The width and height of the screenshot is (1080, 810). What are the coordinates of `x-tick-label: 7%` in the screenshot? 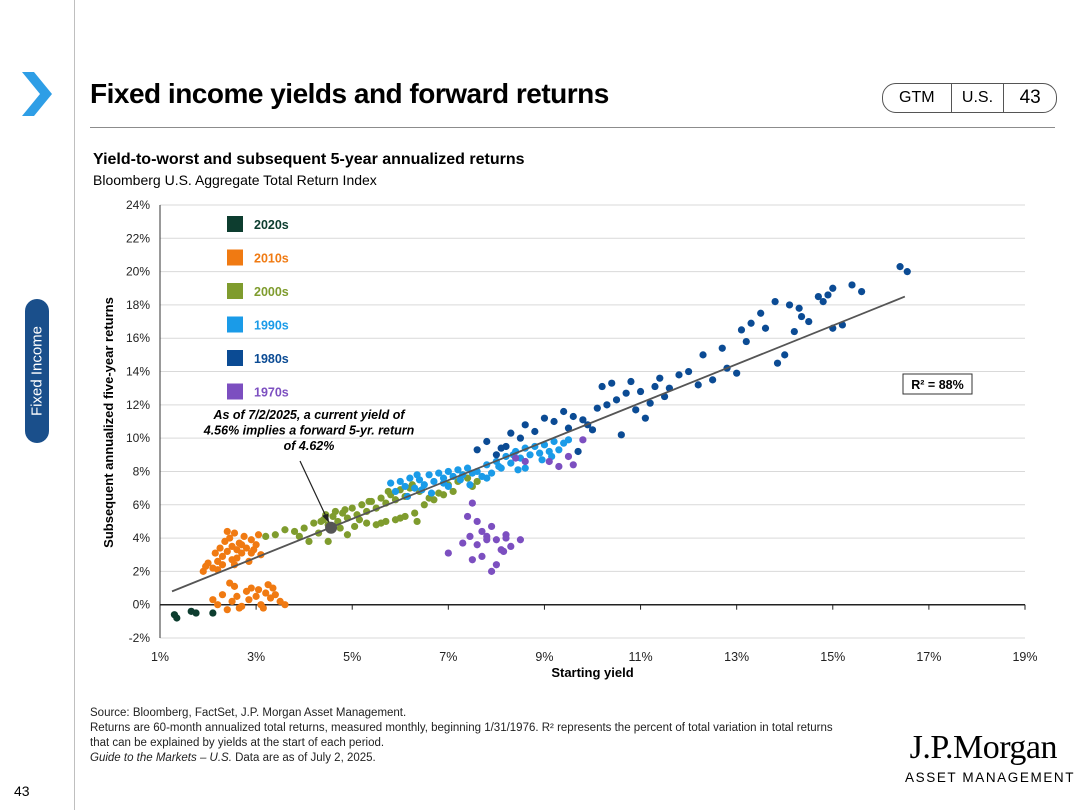 It's located at (448, 657).